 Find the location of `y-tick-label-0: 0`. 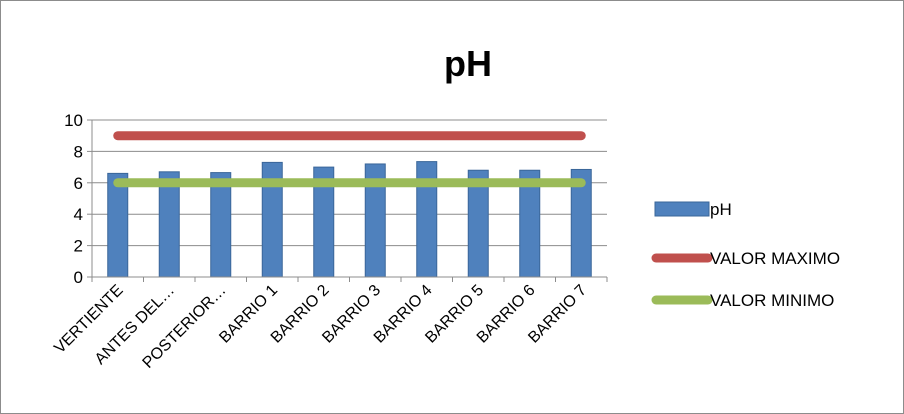

y-tick-label-0: 0 is located at coordinates (78, 277).